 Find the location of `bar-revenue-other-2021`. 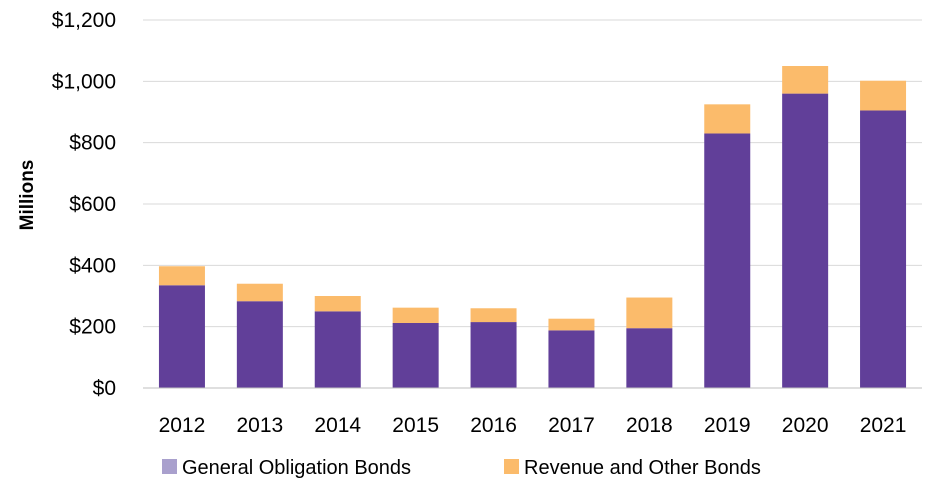

bar-revenue-other-2021 is located at coordinates (883, 95).